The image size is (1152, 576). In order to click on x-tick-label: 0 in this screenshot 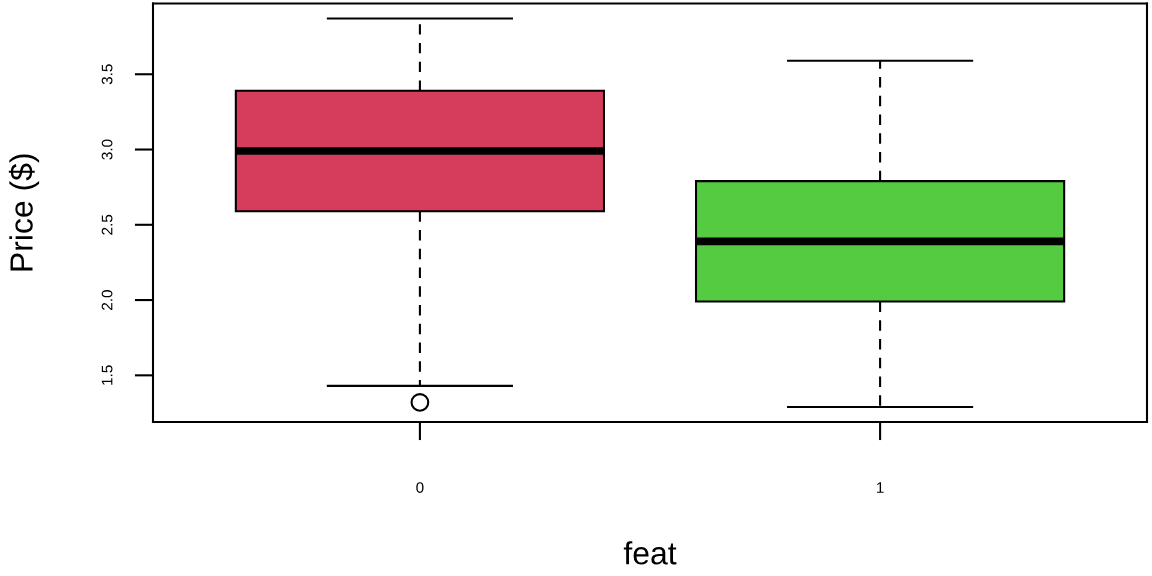, I will do `click(420, 487)`.